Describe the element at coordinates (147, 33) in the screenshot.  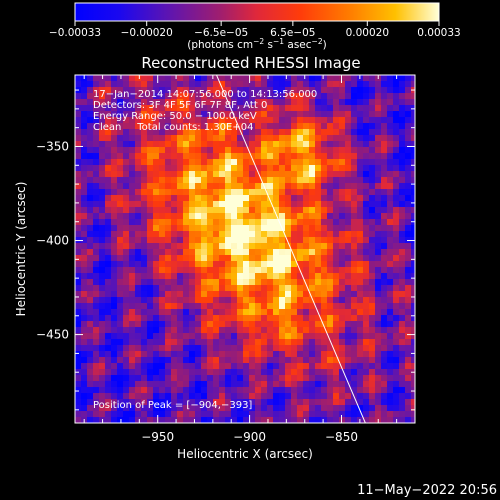
I see `colorbar-tick-label: −0.00020` at that location.